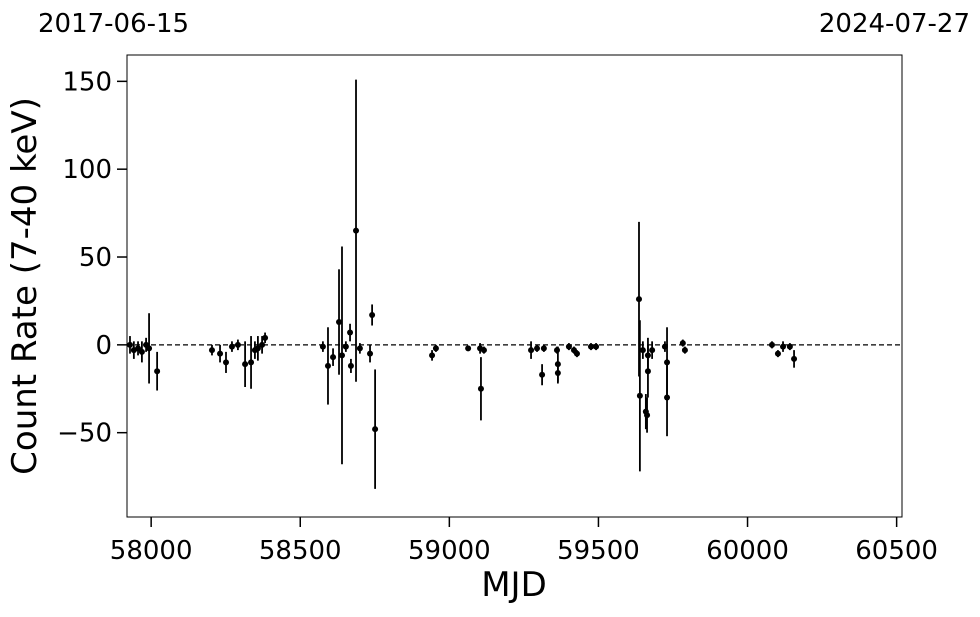  I want to click on y-tick-label: 50, so click(95, 258).